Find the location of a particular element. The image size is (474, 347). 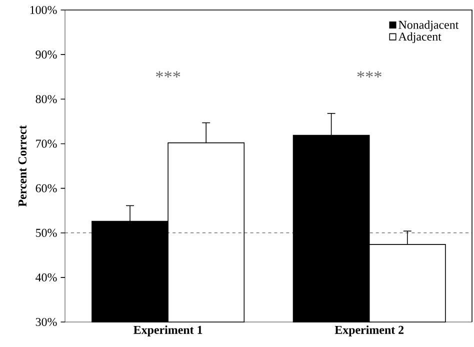

x-tick-label: Experiment 2 is located at coordinates (369, 331).